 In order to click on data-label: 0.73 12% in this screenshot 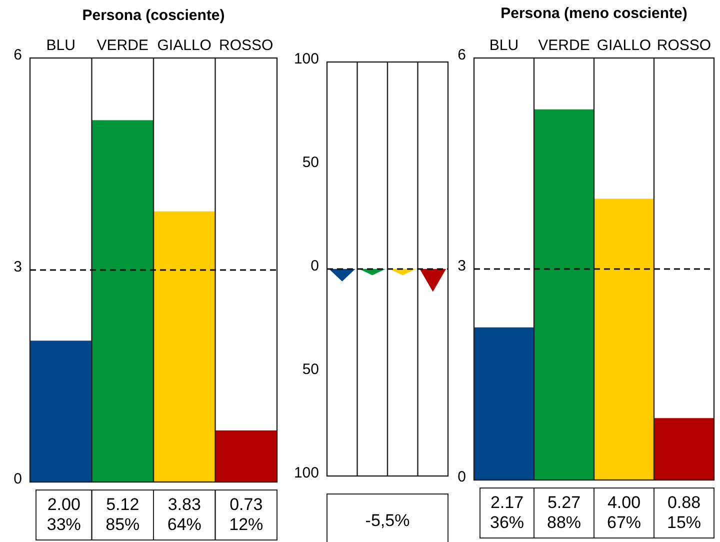, I will do `click(246, 514)`.